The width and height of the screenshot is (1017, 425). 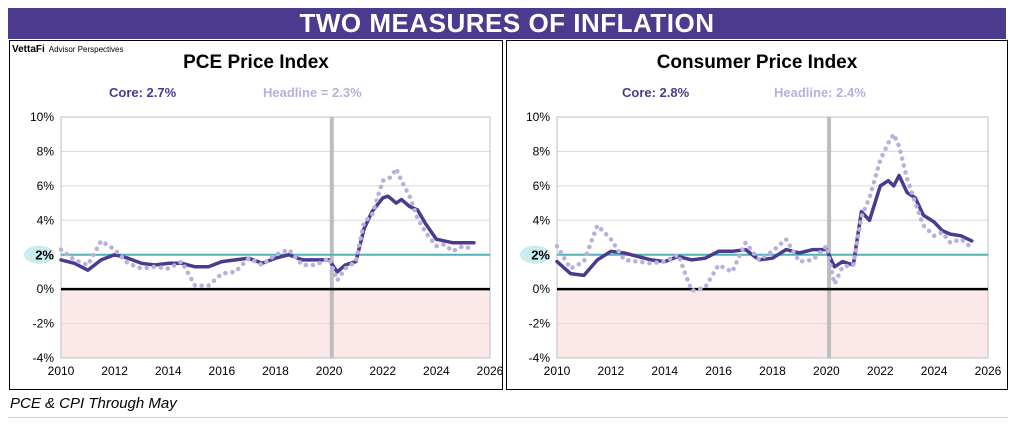 I want to click on footer-divider, so click(x=508, y=417).